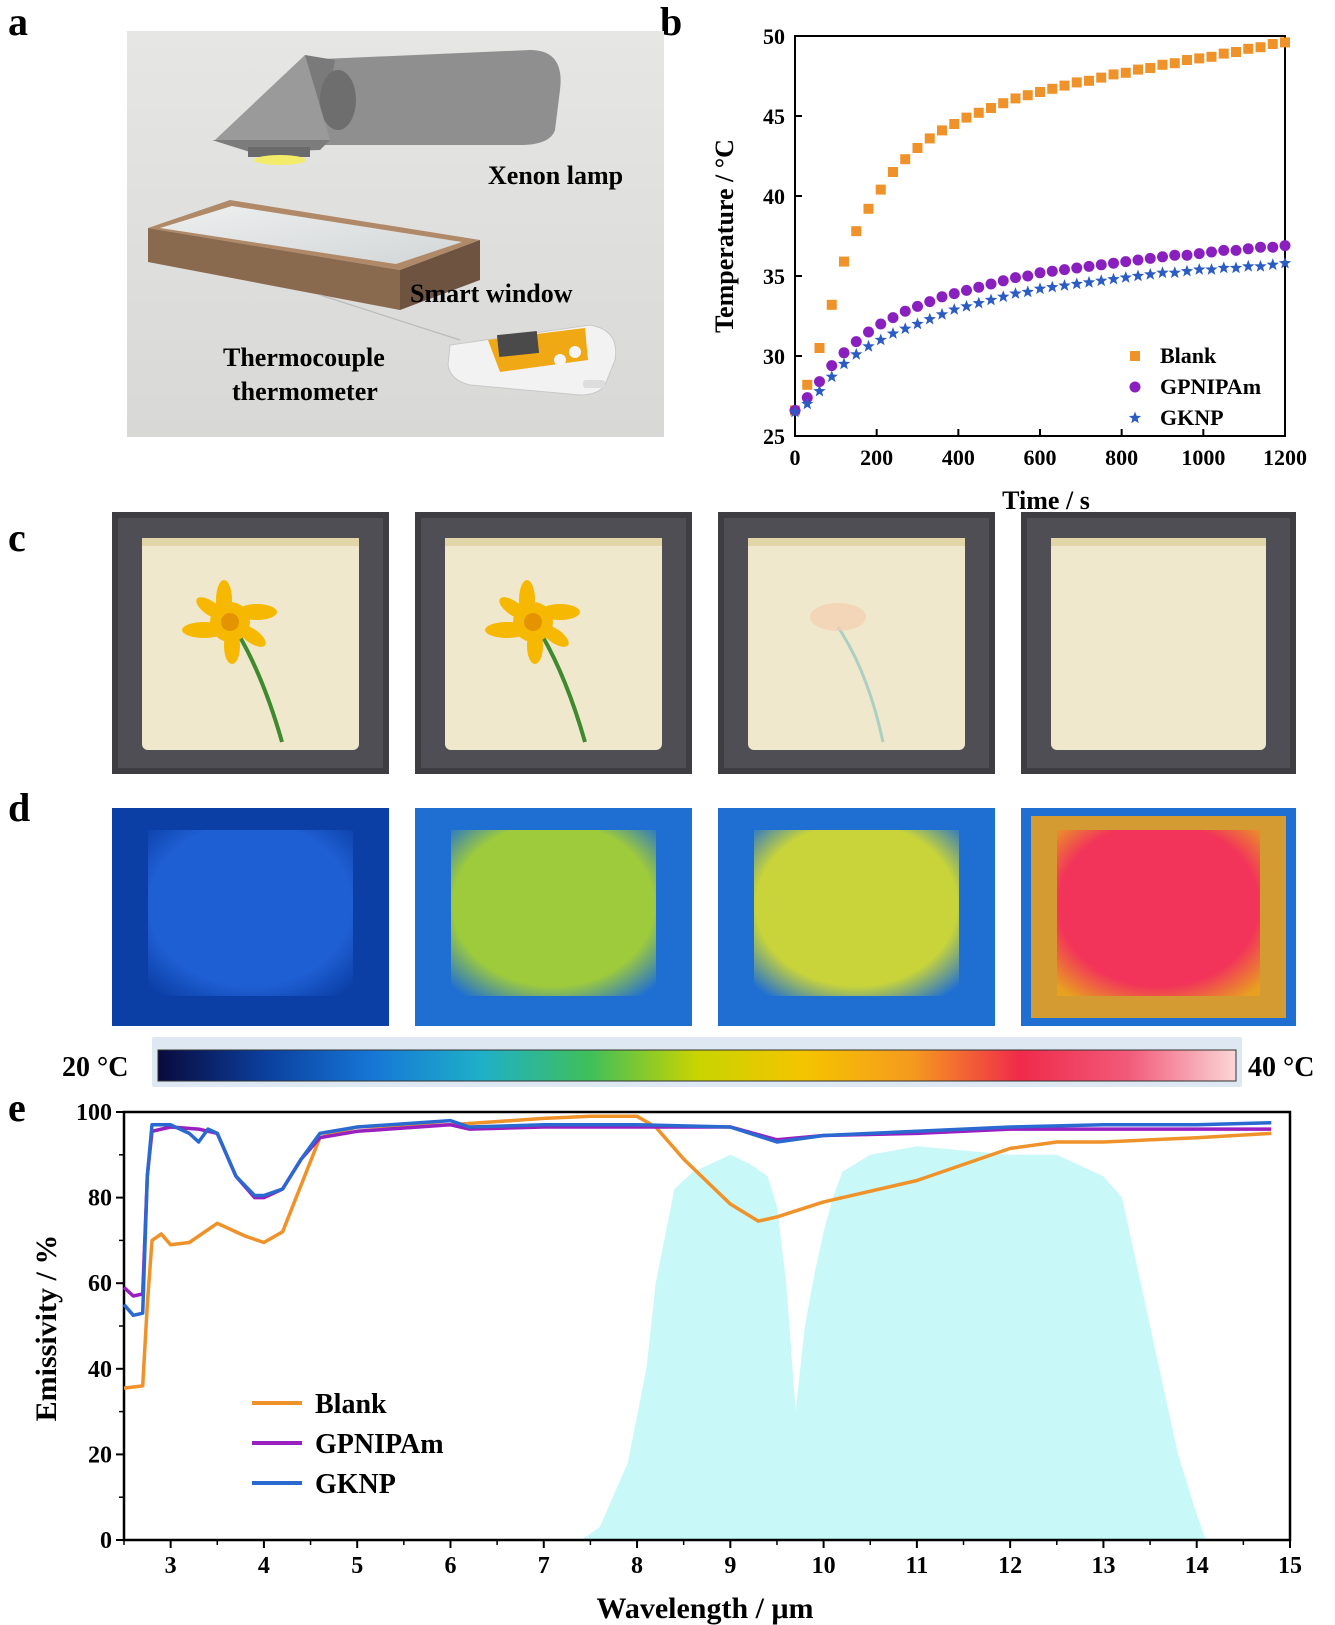 The height and width of the screenshot is (1625, 1335). I want to click on b-xtick-label: 400, so click(958, 457).